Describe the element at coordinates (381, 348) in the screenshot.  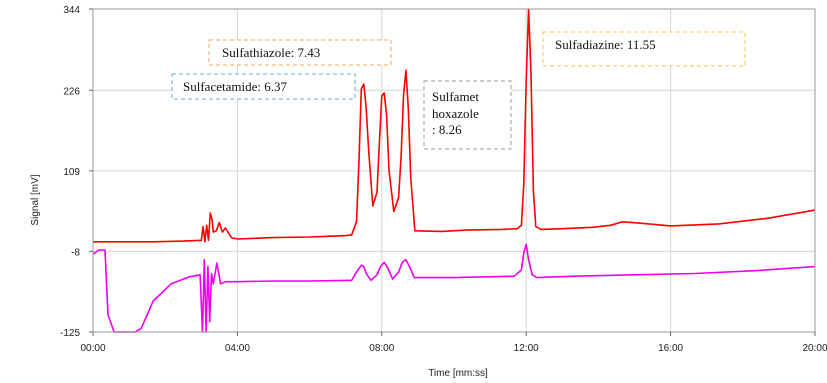
I see `x-tick-label: 08:00` at that location.